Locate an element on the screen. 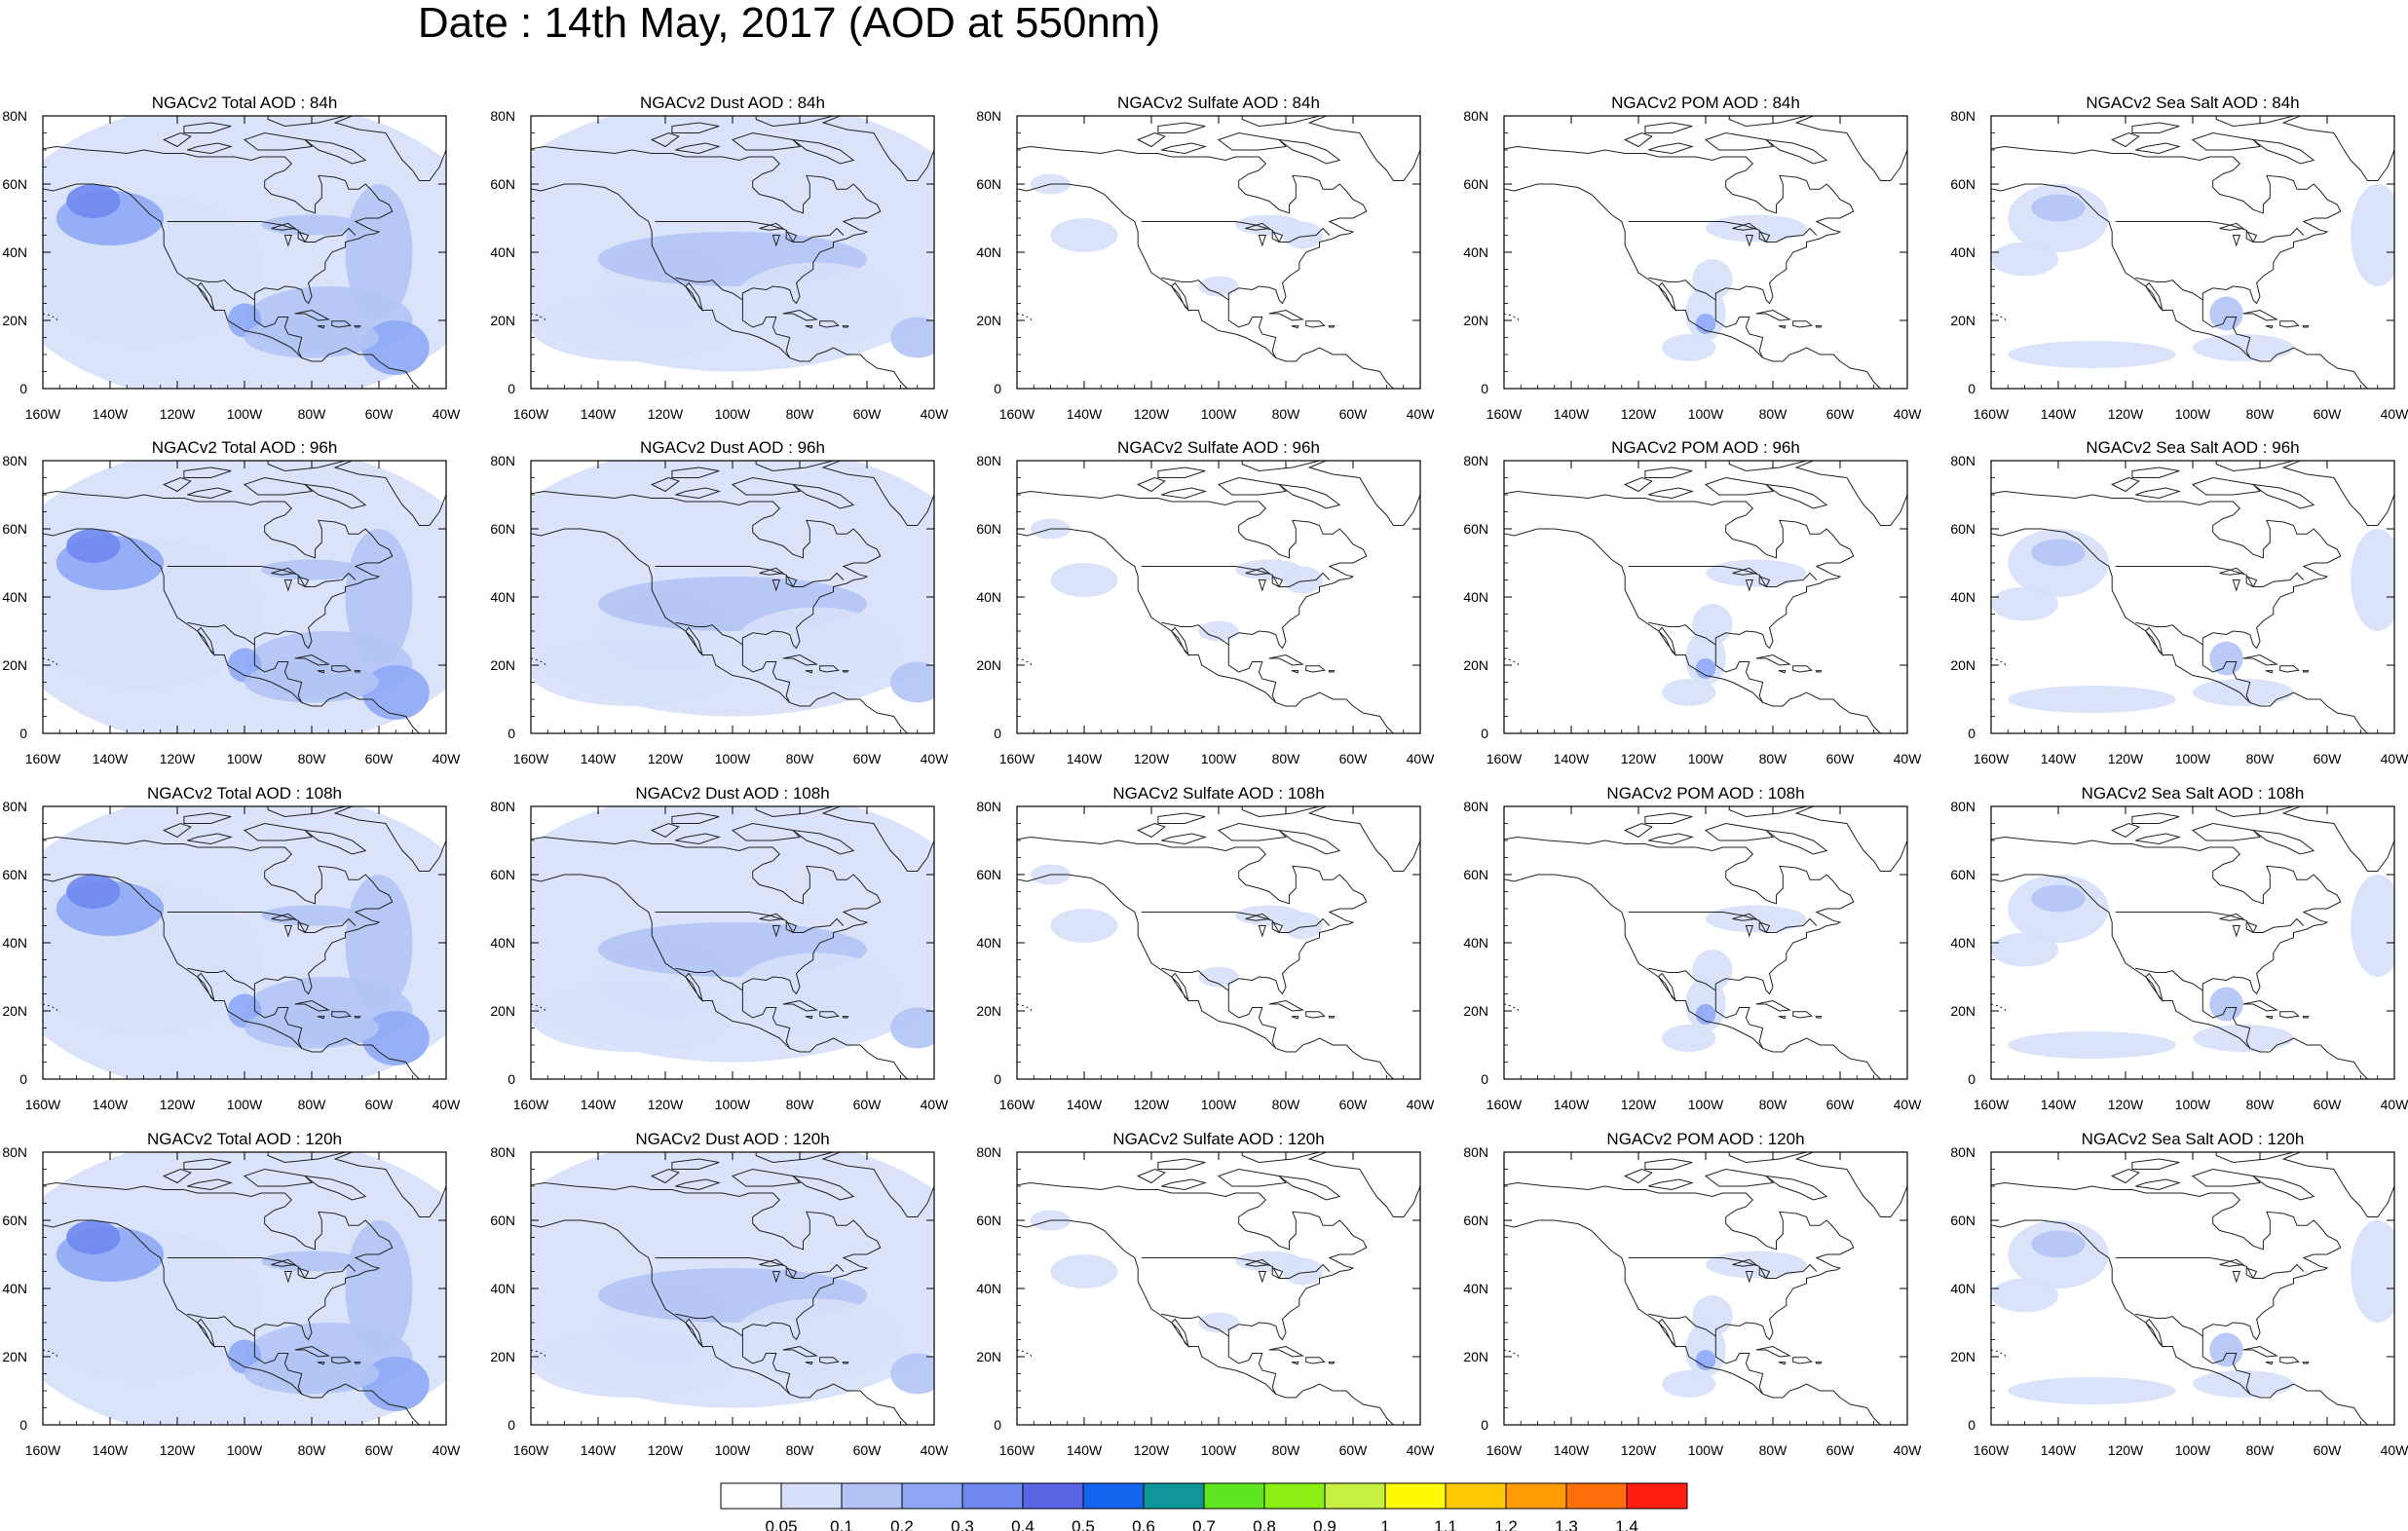  colorbar-label: 0.05 is located at coordinates (781, 1524).